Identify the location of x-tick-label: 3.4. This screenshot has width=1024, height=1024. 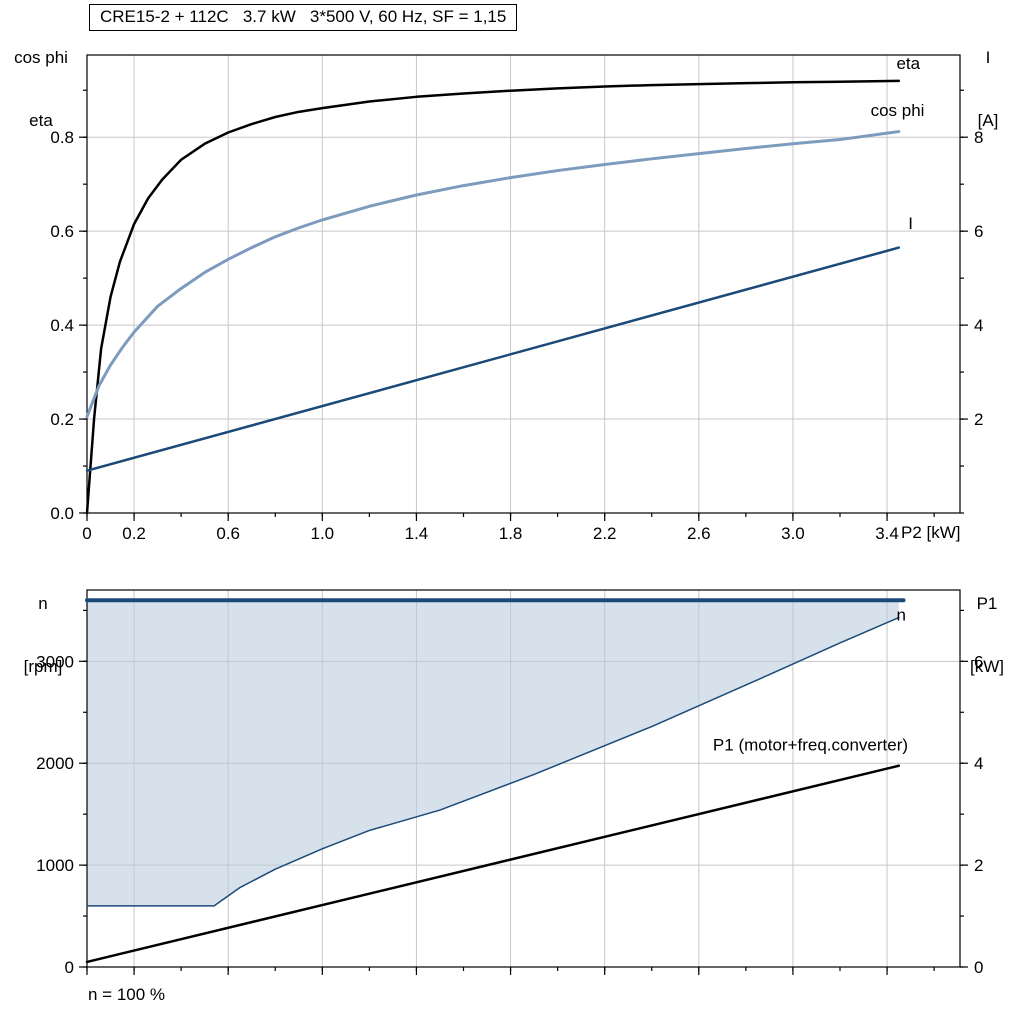
(887, 533).